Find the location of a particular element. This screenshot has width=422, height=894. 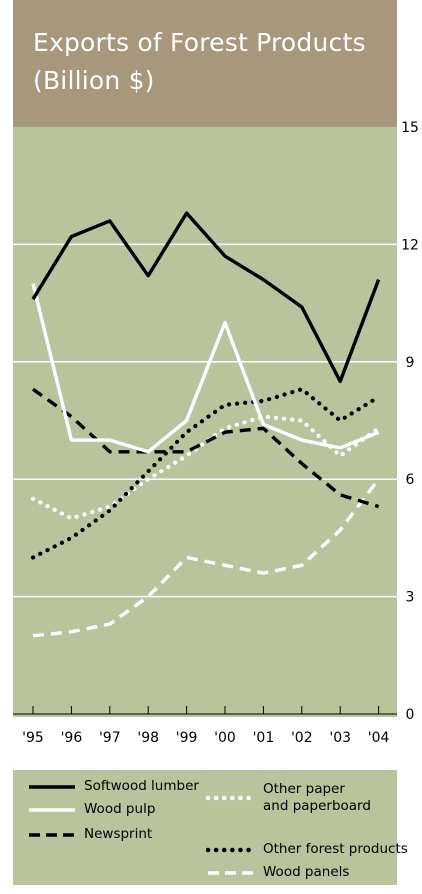

x-tick-label: '01 is located at coordinates (264, 738).